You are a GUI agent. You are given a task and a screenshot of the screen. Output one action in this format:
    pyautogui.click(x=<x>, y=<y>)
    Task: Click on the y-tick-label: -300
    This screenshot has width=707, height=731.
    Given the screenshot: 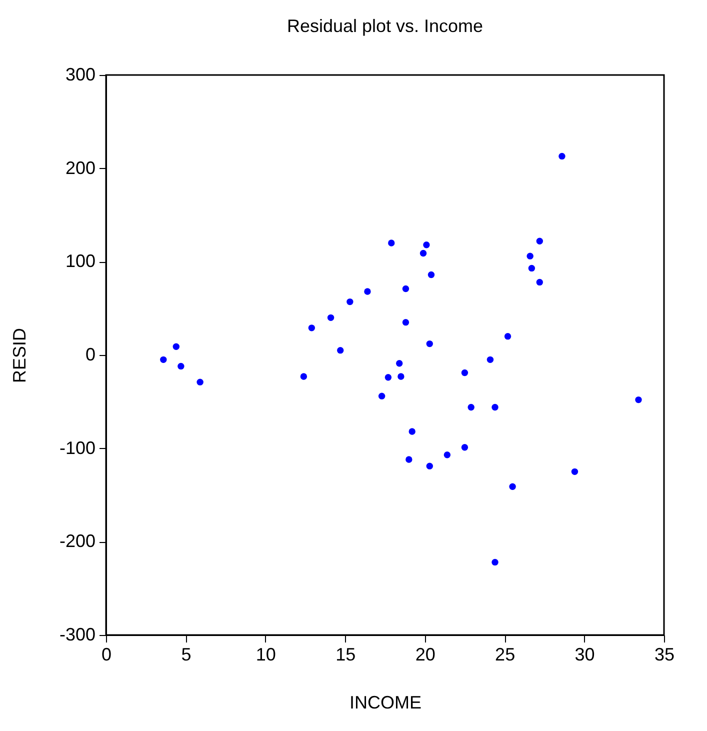 What is the action you would take?
    pyautogui.click(x=77, y=634)
    